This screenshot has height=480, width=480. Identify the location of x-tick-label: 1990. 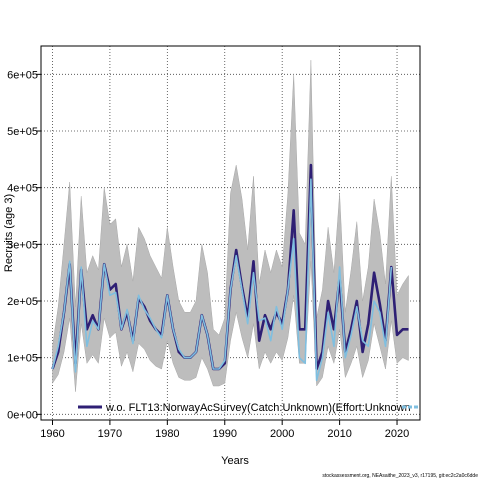
(225, 434).